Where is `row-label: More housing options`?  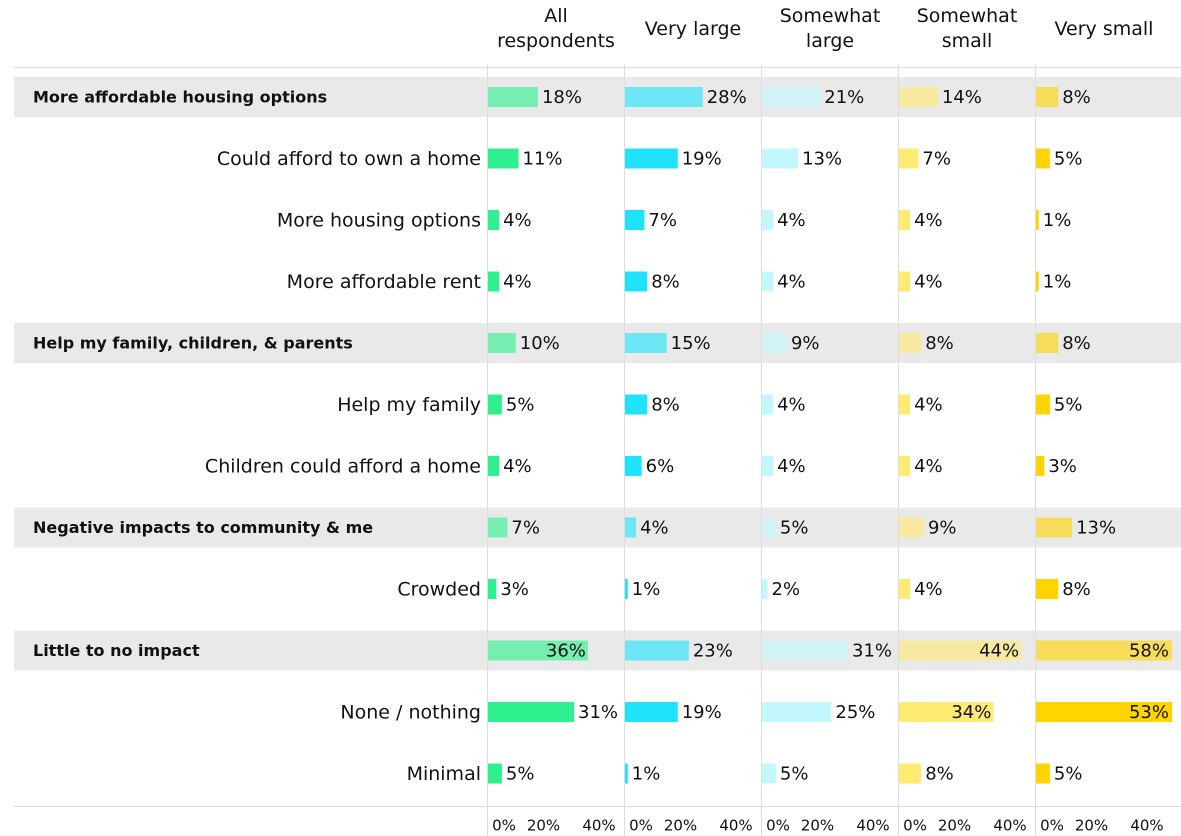
row-label: More housing options is located at coordinates (379, 221).